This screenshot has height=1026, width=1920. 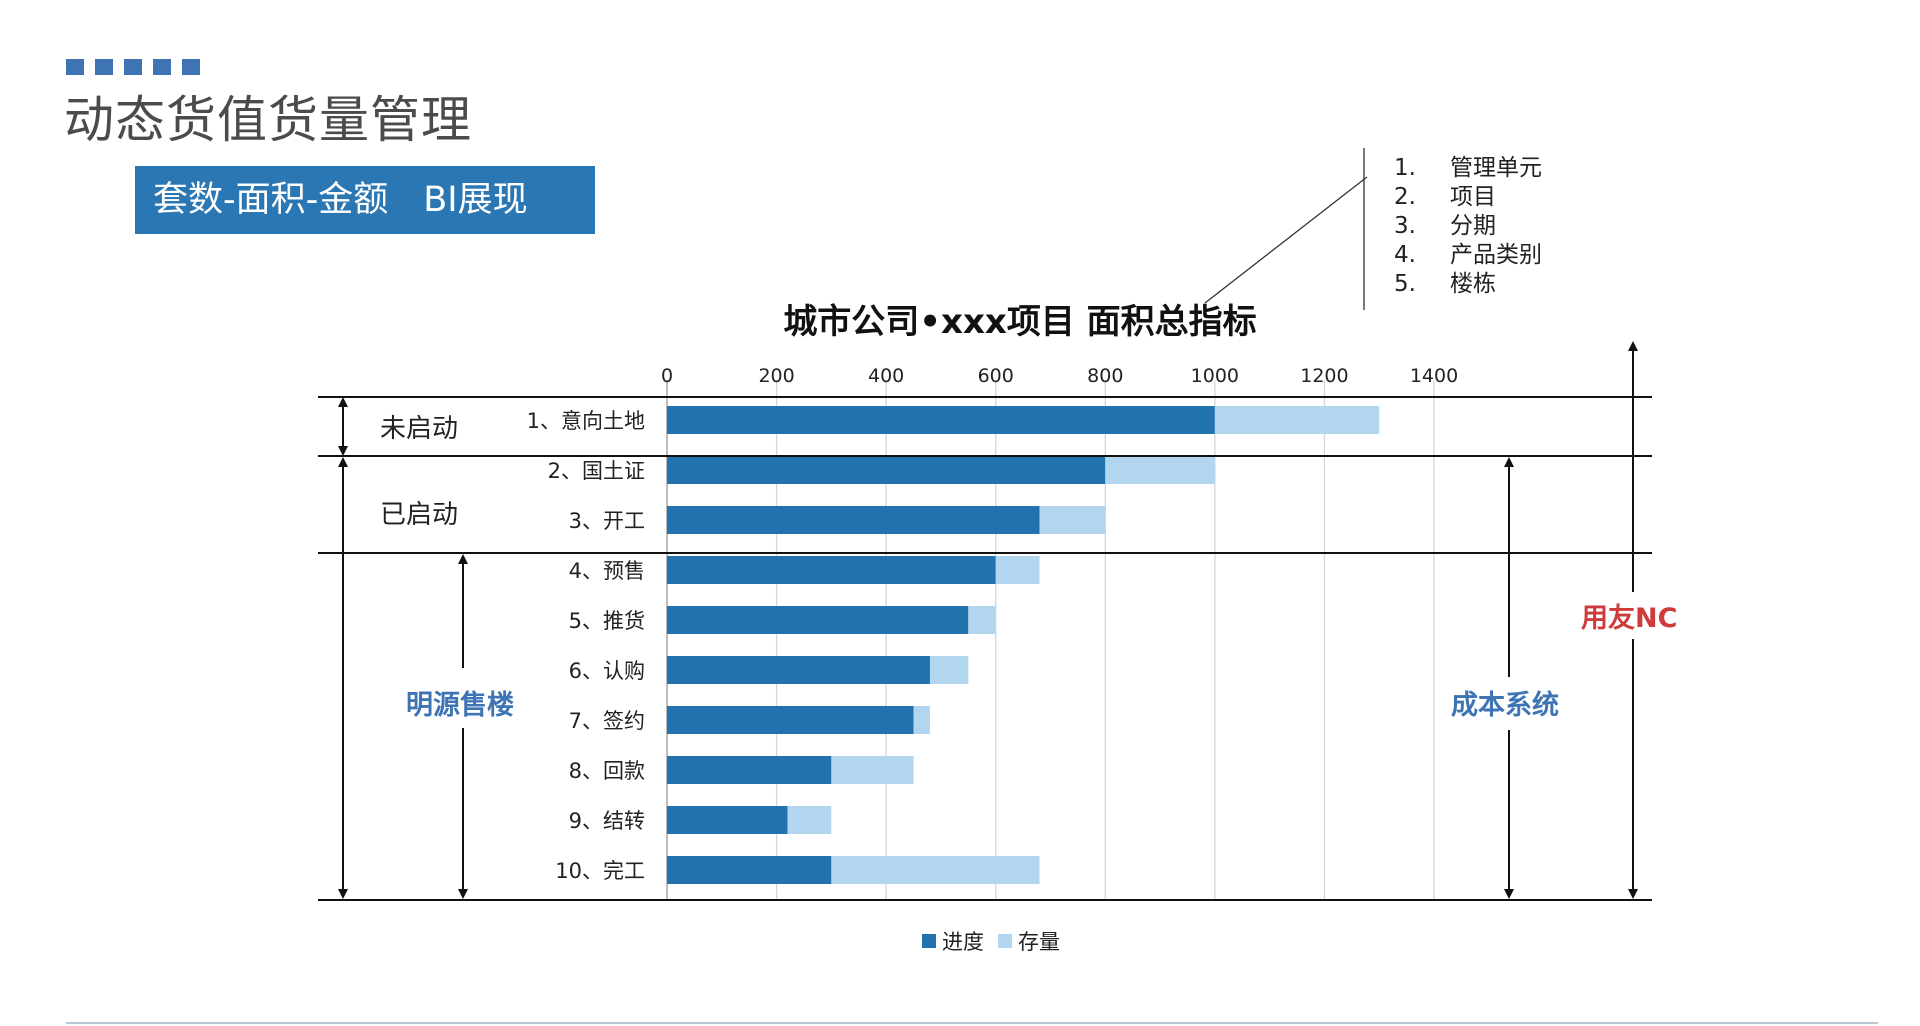 What do you see at coordinates (1059, 376) in the screenshot?
I see `x-tick-layer: 0 200 400 600 800 1000 1200 1400` at bounding box center [1059, 376].